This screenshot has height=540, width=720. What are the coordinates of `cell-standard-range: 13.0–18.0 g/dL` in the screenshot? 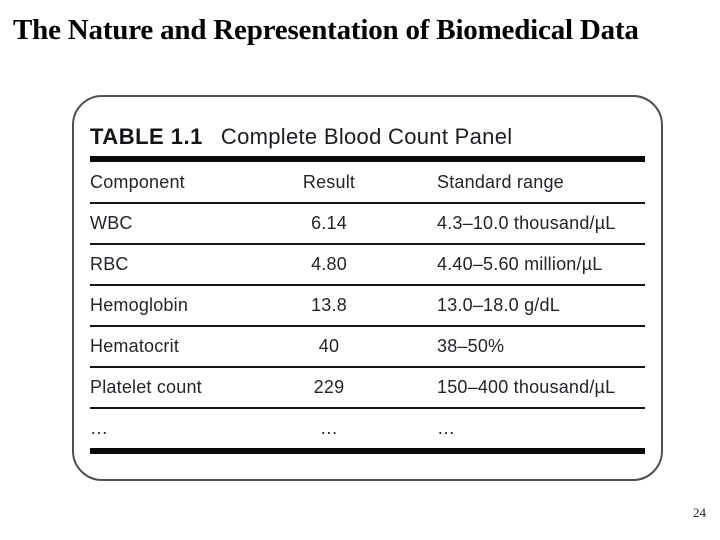 It's located at (498, 305).